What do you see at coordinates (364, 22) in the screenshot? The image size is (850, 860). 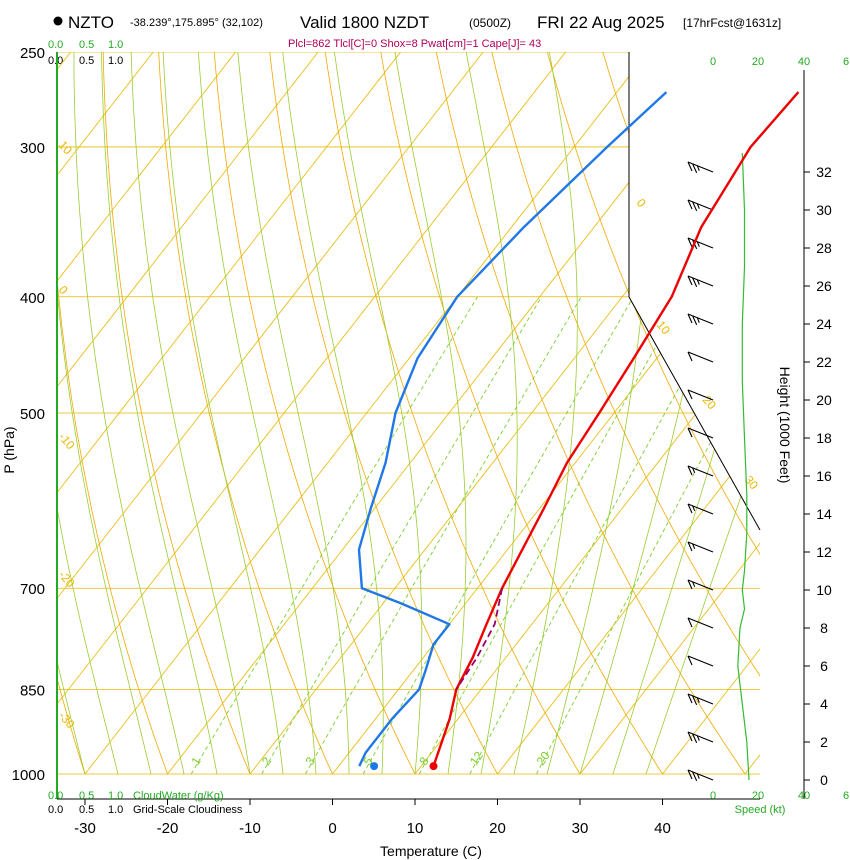 I see `valid-time: Valid 1800 NZDT` at bounding box center [364, 22].